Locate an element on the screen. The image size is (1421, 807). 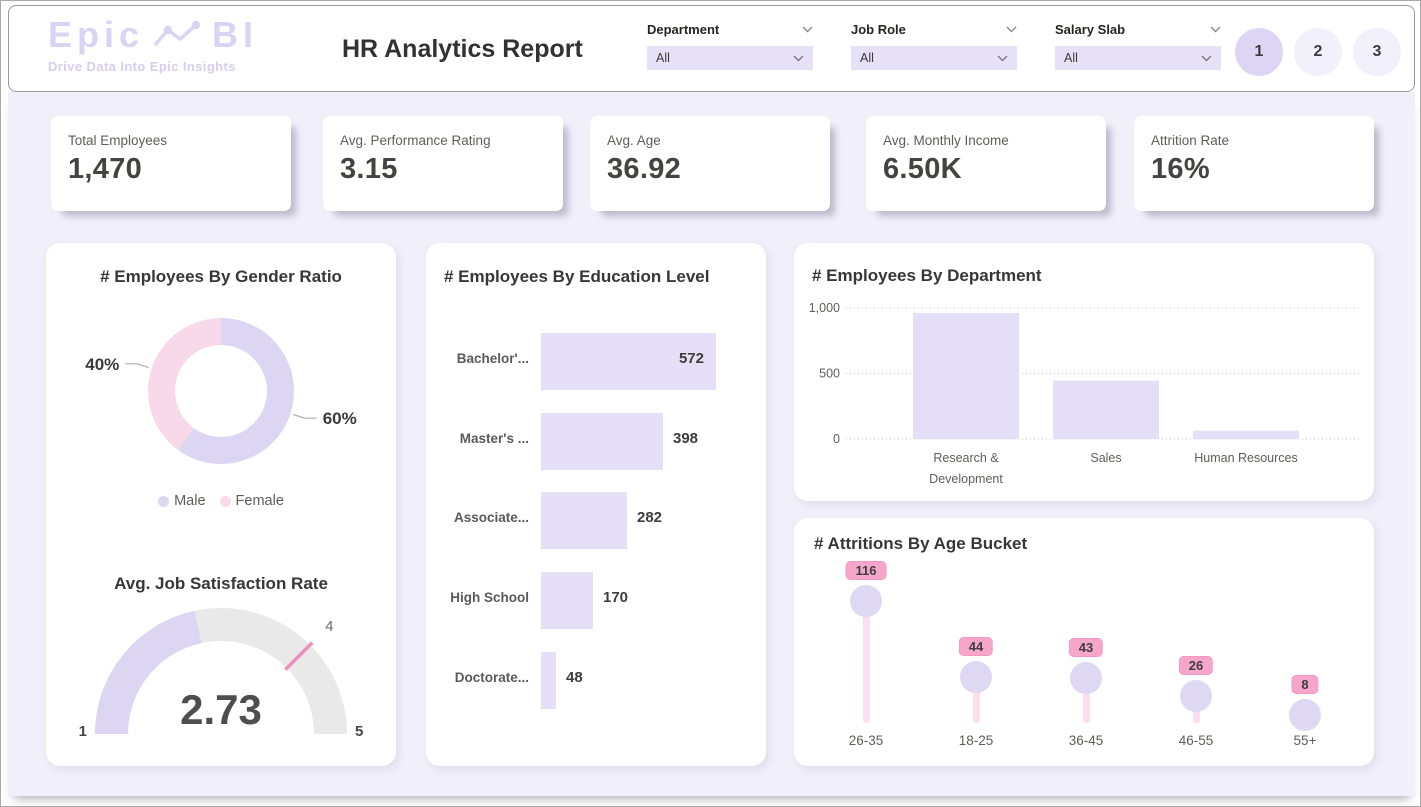
kpi-value: 3.15 is located at coordinates (369, 169).